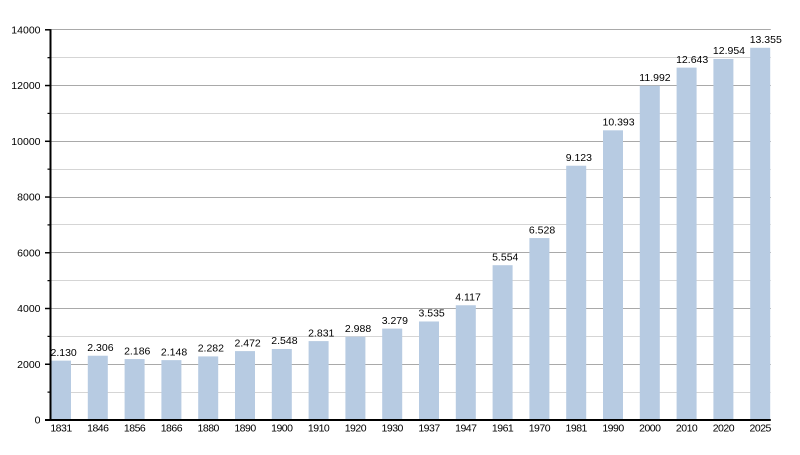  I want to click on svg-text: 8000, so click(29, 198).